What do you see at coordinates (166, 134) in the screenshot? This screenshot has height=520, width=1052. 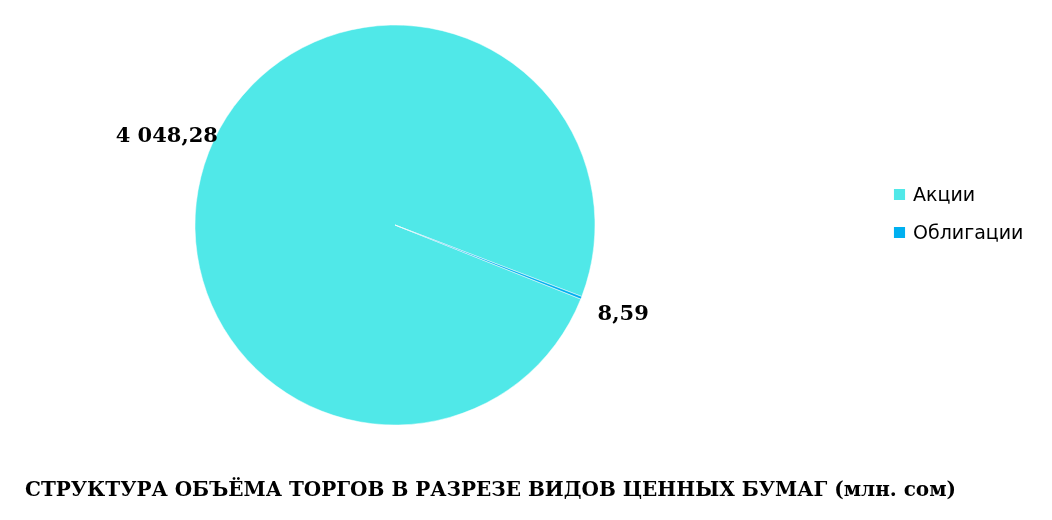 I see `data-label: 4 048,28` at bounding box center [166, 134].